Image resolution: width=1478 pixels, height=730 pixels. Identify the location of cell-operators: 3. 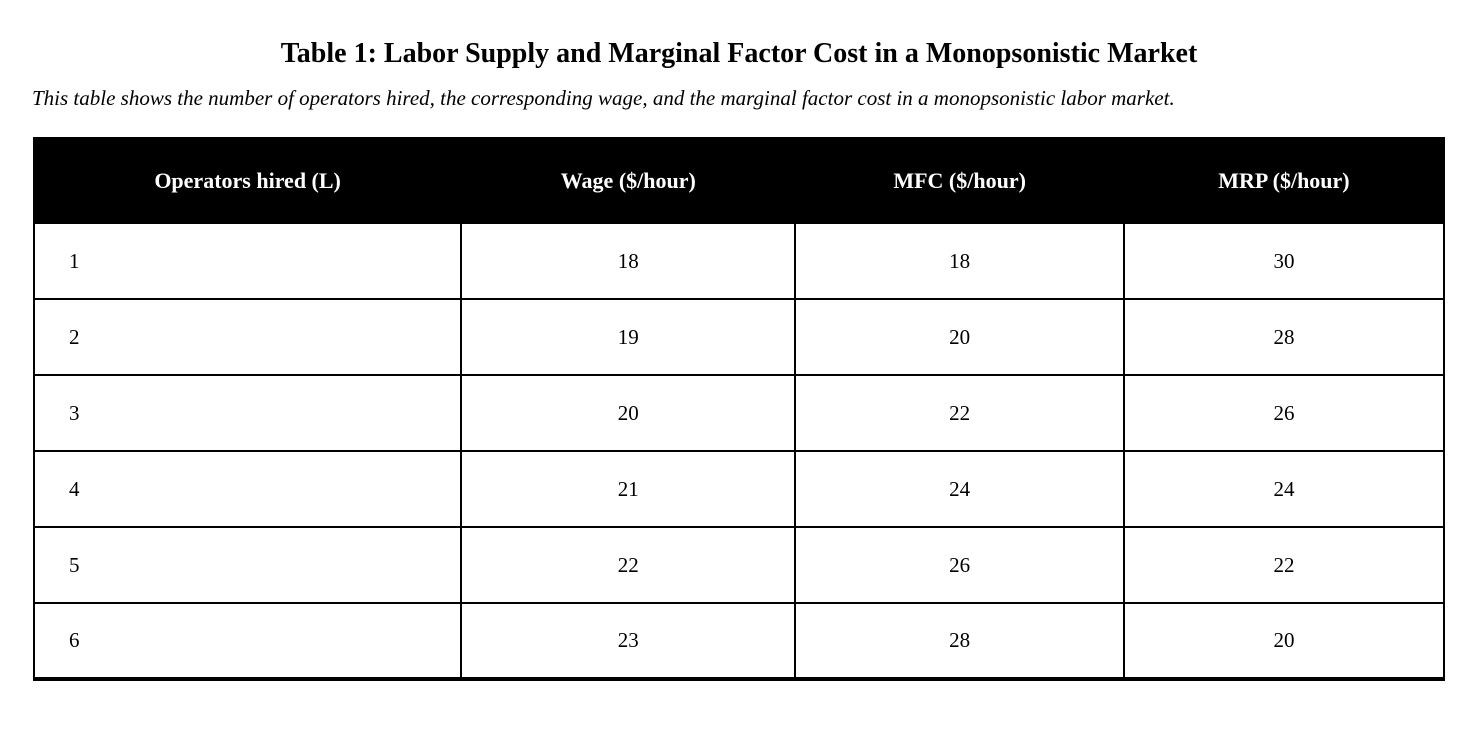
(247, 413).